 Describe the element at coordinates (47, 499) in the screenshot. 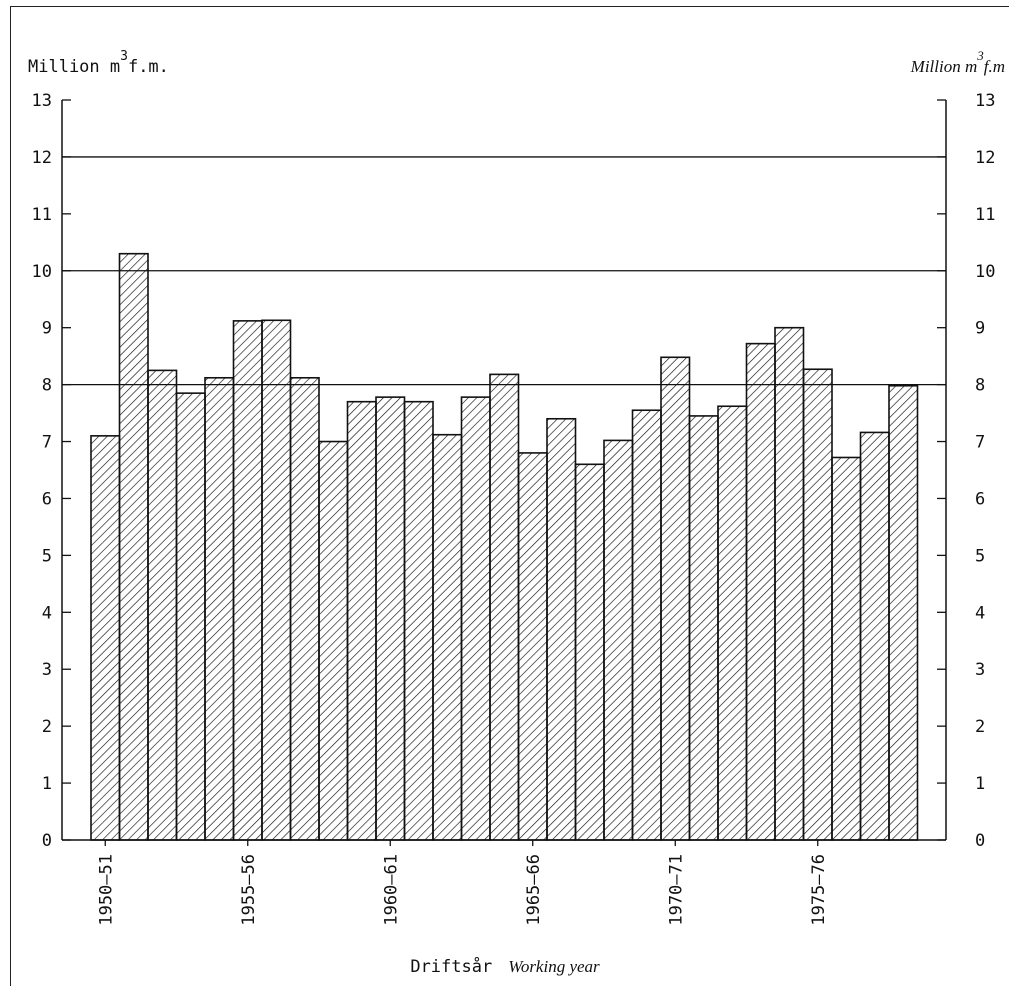

I see `y-tick-label-left: 6` at that location.